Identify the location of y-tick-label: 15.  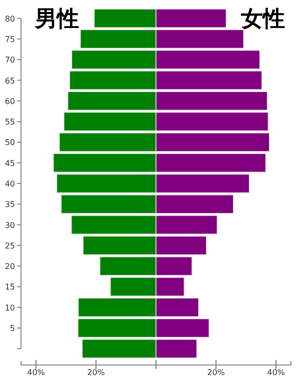
(9, 287).